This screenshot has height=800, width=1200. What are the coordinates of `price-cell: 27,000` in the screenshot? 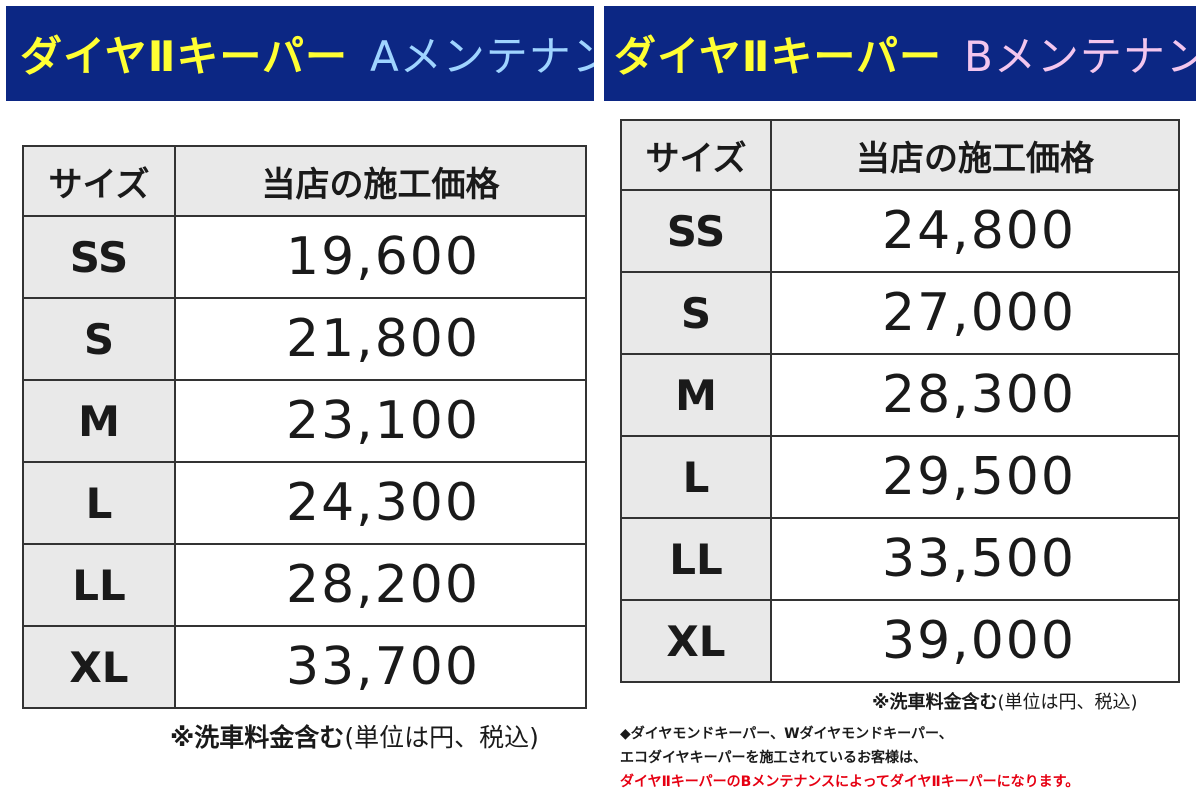 It's located at (975, 313).